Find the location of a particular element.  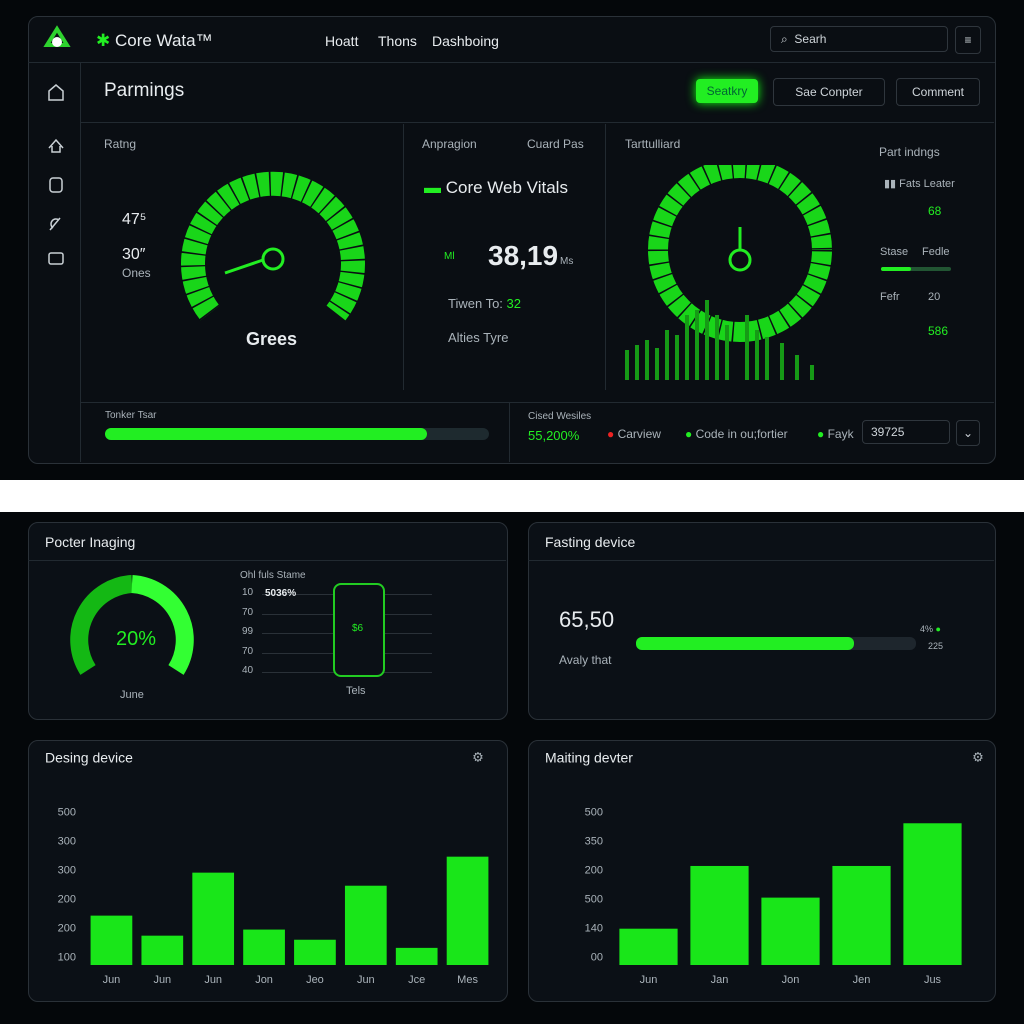

row: Tiwen To: 32 is located at coordinates (484, 303).